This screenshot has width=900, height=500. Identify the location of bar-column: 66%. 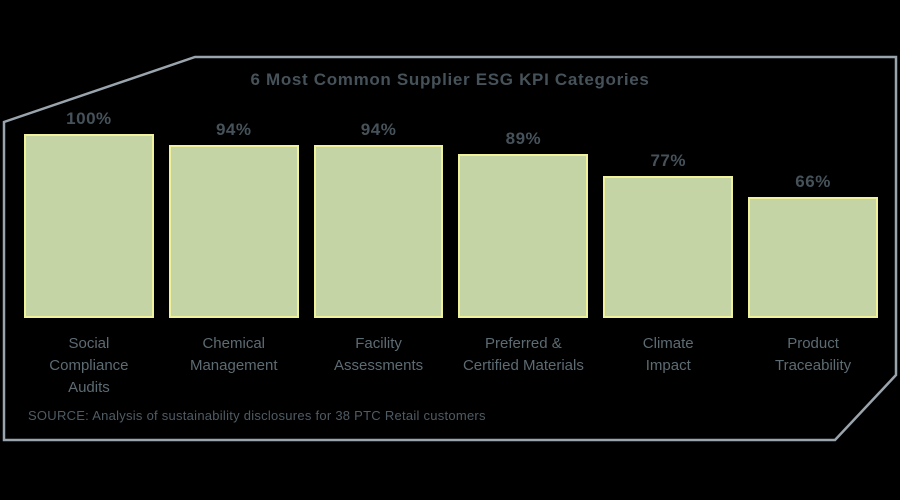
(813, 213).